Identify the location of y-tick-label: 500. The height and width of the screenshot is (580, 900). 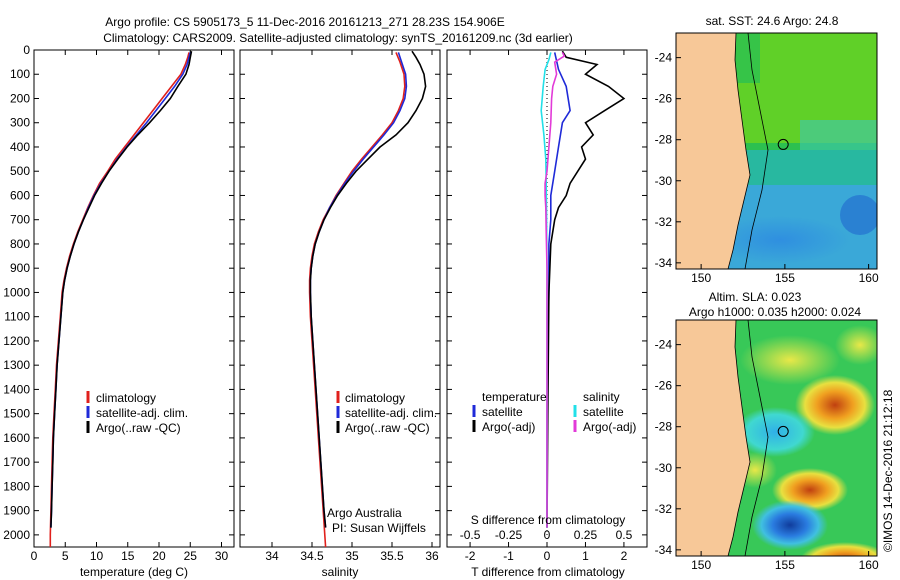
(20, 171).